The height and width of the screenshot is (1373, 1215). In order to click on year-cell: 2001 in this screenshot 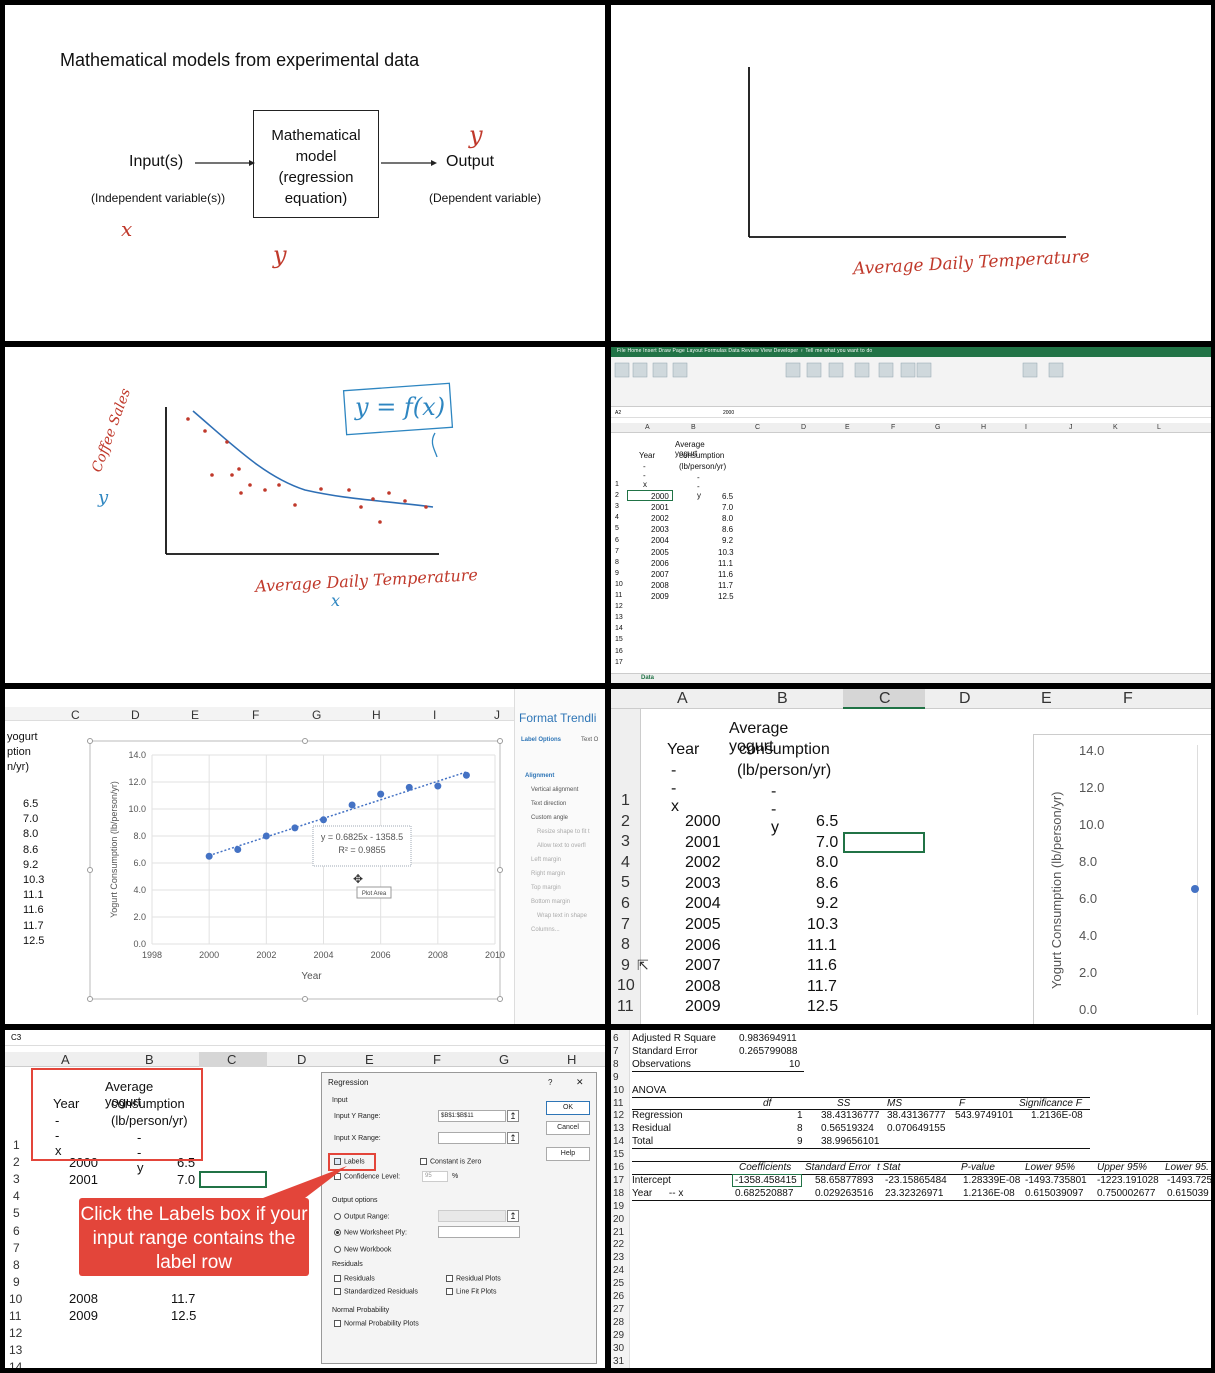, I will do `click(83, 1179)`.